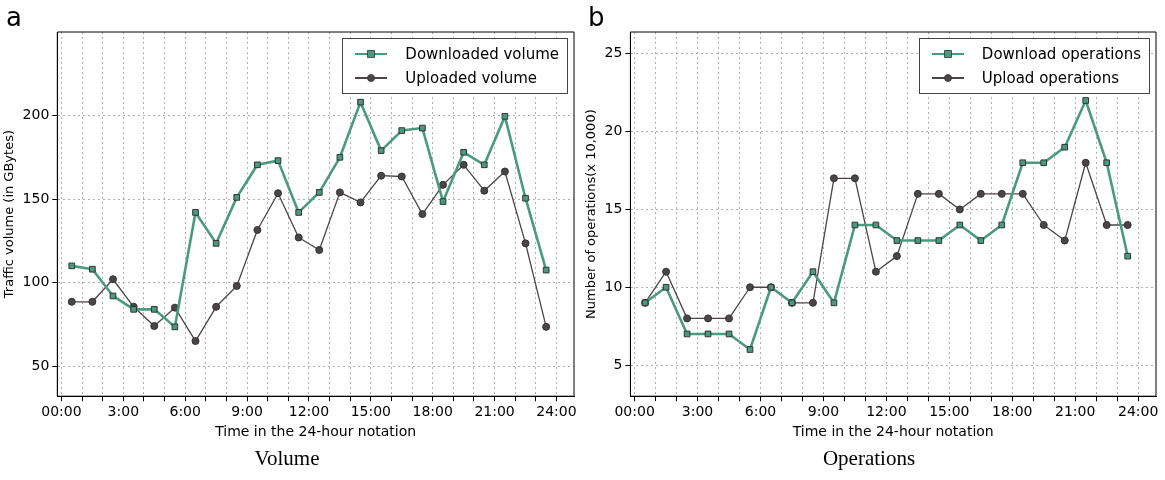  I want to click on y-axis-title: Traffic volume (in GBytes), so click(9, 215).